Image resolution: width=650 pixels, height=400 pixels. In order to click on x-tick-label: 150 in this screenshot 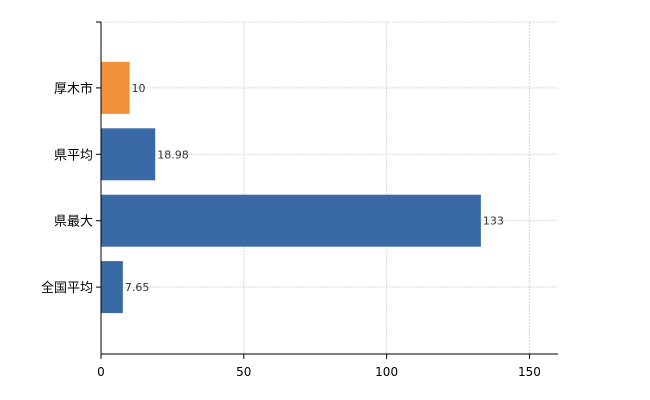, I will do `click(529, 372)`.